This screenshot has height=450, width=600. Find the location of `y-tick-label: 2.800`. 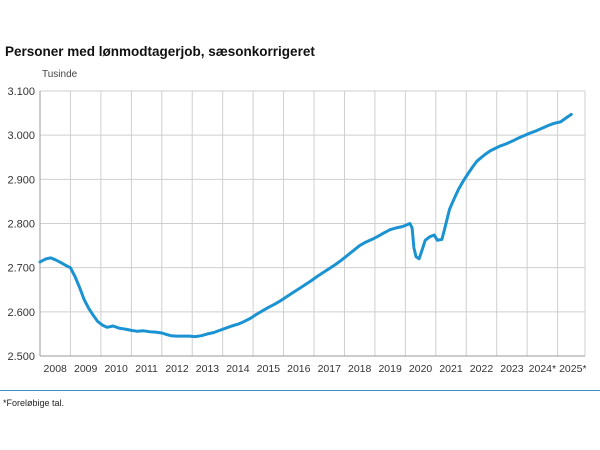

y-tick-label: 2.800 is located at coordinates (21, 225).